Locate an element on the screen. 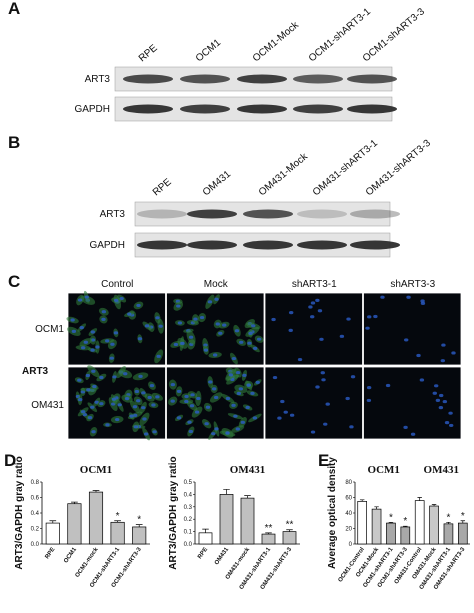  panel-label: D is located at coordinates (10, 460).